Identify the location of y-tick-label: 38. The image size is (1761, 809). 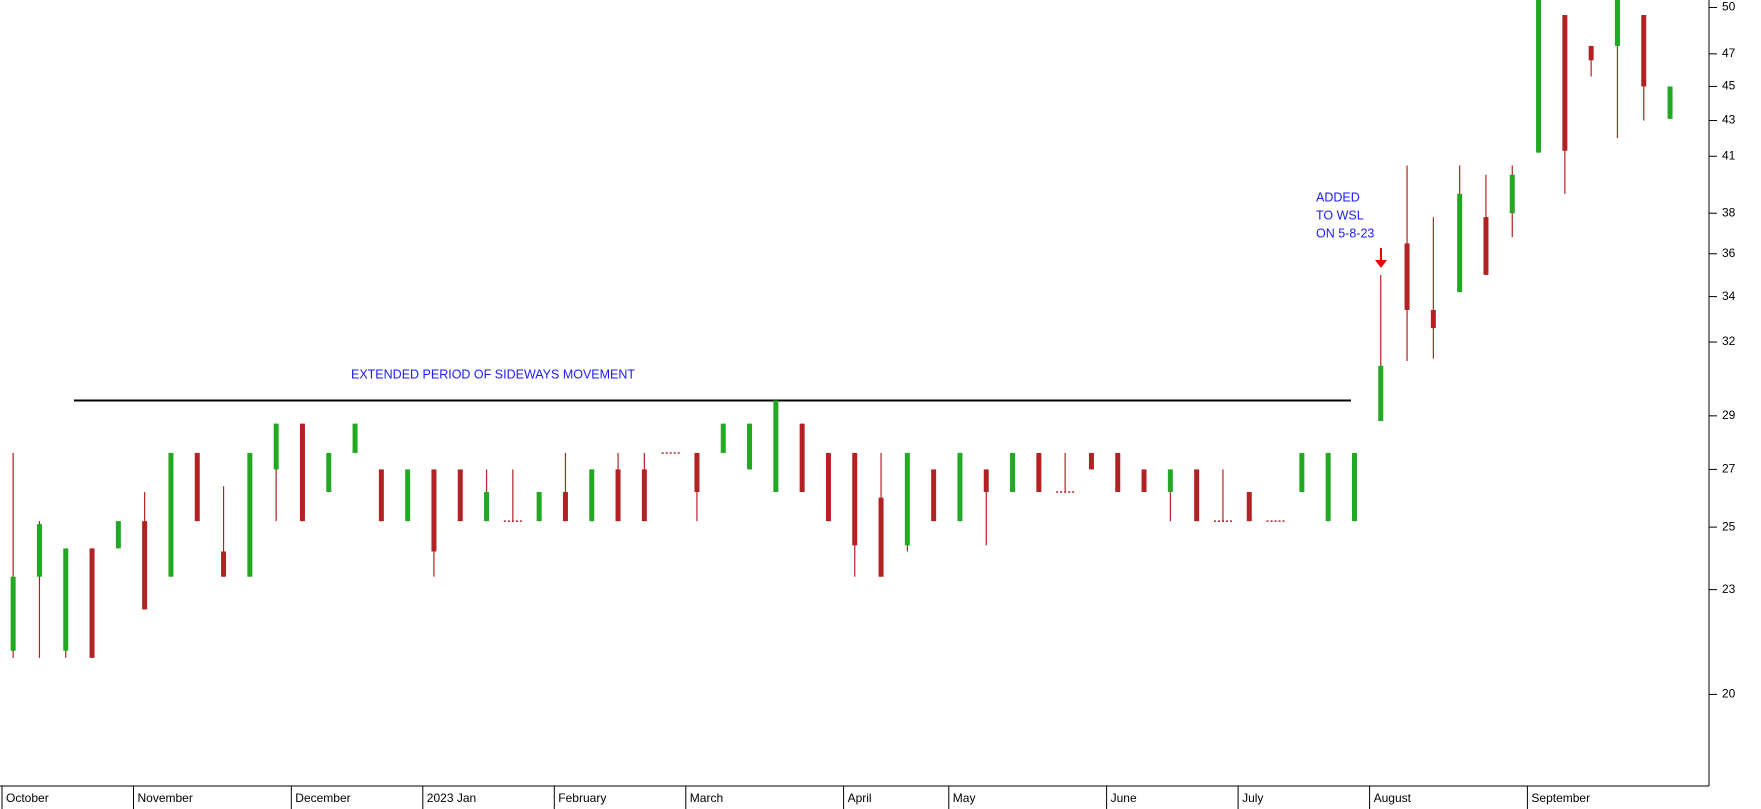
(1729, 212).